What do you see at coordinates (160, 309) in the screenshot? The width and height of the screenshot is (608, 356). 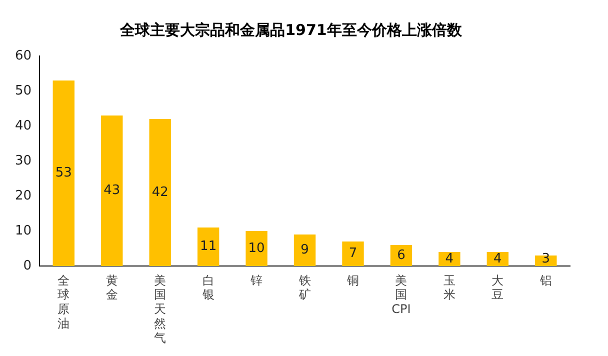 I see `x-tick-label: 美国天然气` at bounding box center [160, 309].